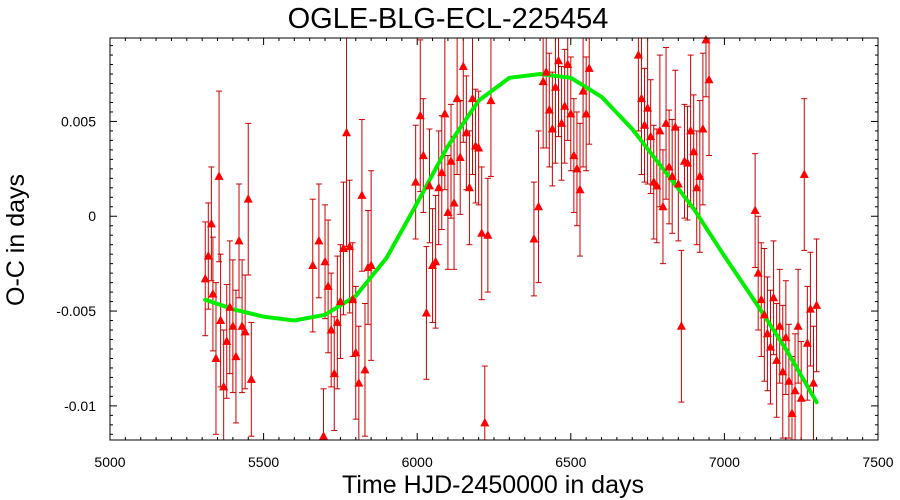 This screenshot has height=500, width=900. Describe the element at coordinates (76, 311) in the screenshot. I see `y-tick-label: -0.005` at that location.